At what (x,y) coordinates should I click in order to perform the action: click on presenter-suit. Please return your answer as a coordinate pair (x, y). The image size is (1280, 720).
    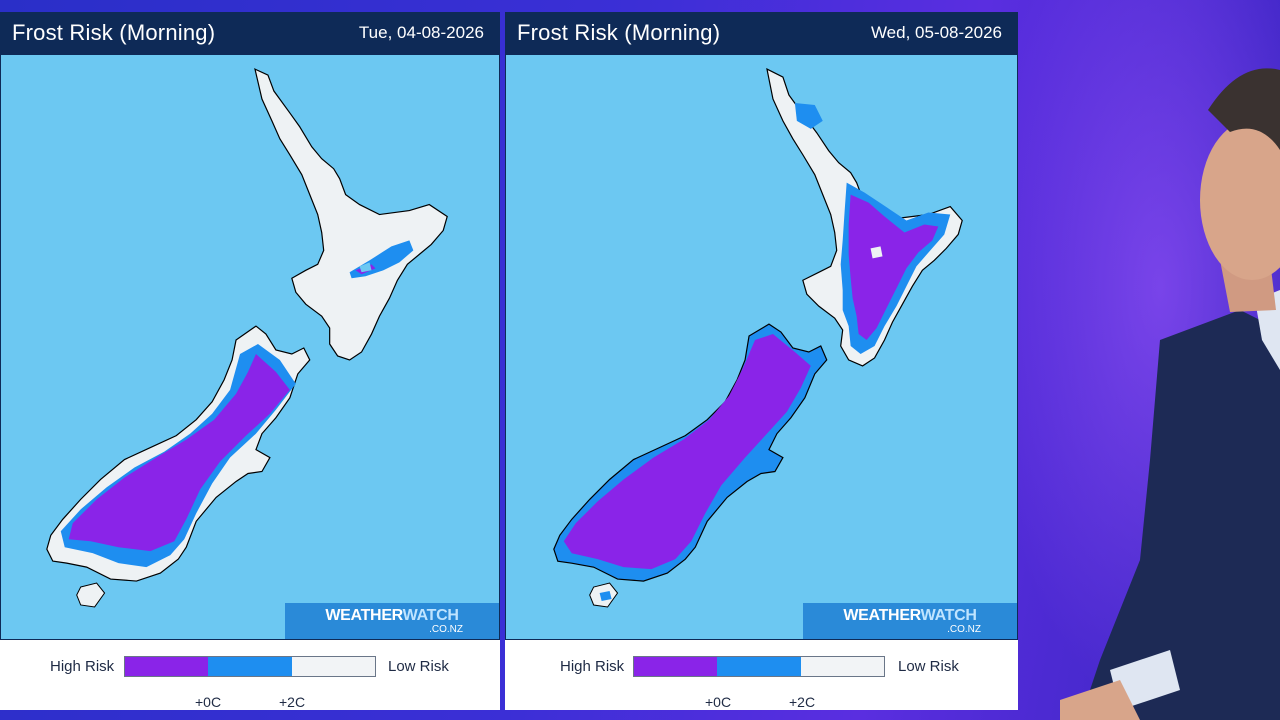
    Looking at the image, I should click on (1180, 515).